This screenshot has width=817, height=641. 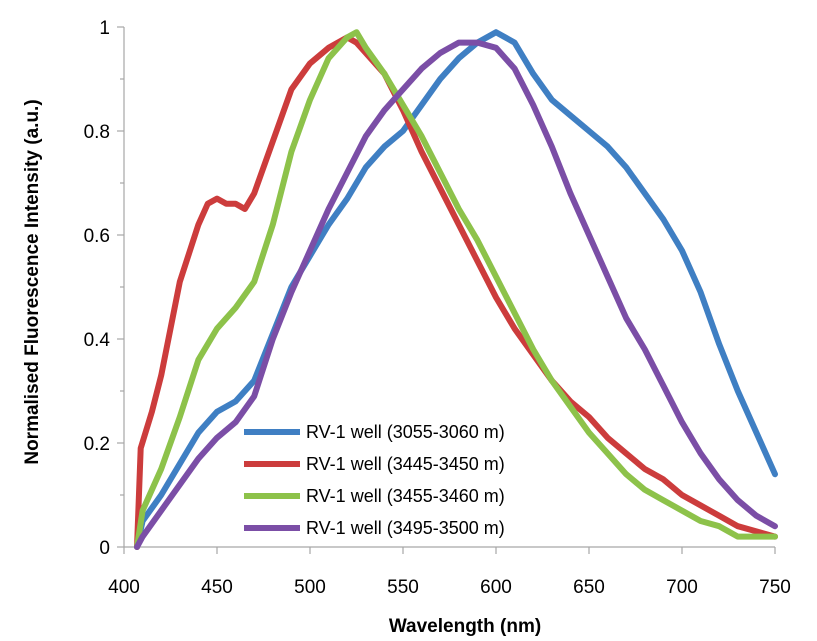 What do you see at coordinates (32, 281) in the screenshot?
I see `y-axis-label: Normalised Fluorescence Intensity (a.u.)` at bounding box center [32, 281].